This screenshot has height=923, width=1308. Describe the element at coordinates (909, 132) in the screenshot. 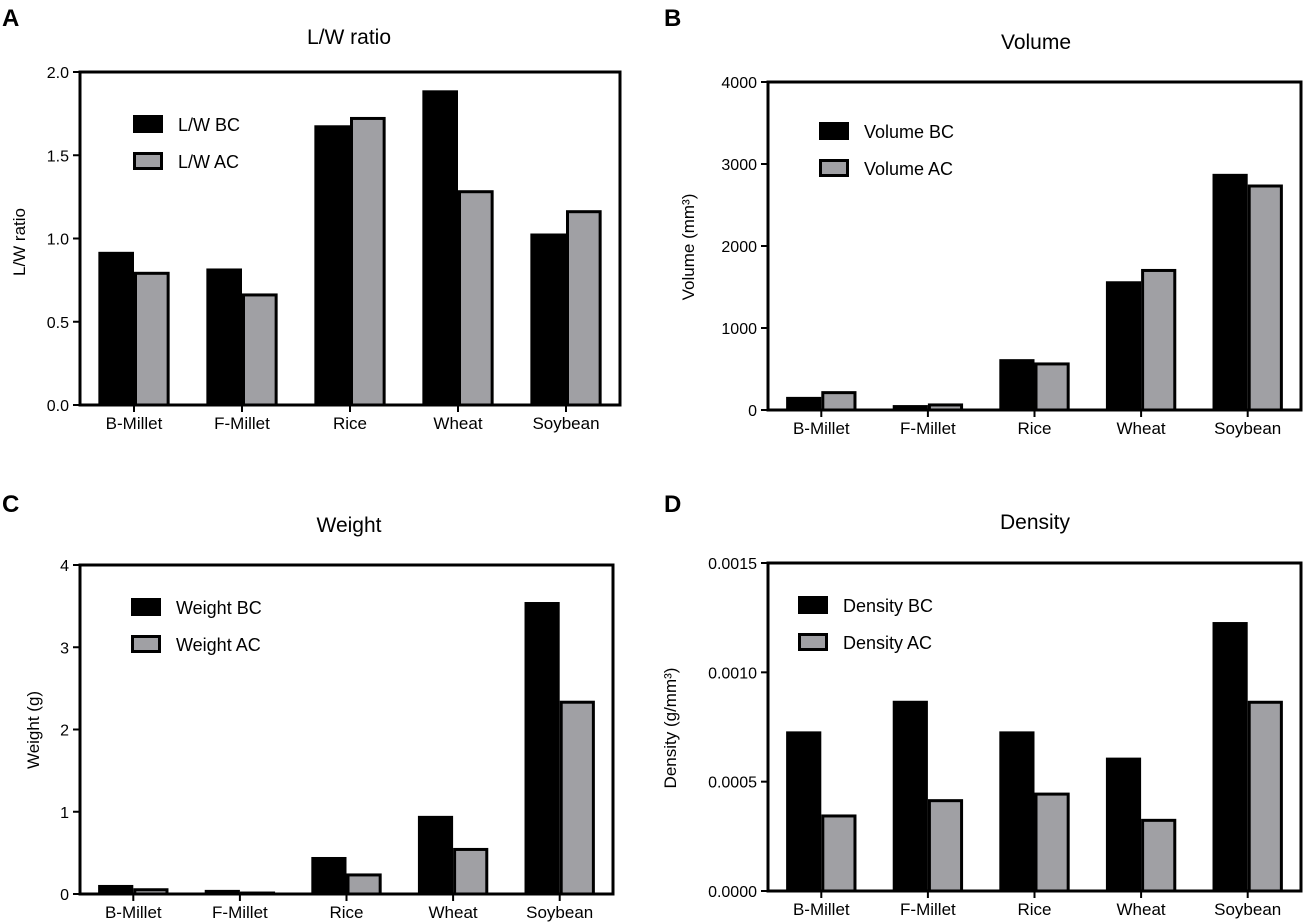

I see `legend-label: Volume BC` at that location.